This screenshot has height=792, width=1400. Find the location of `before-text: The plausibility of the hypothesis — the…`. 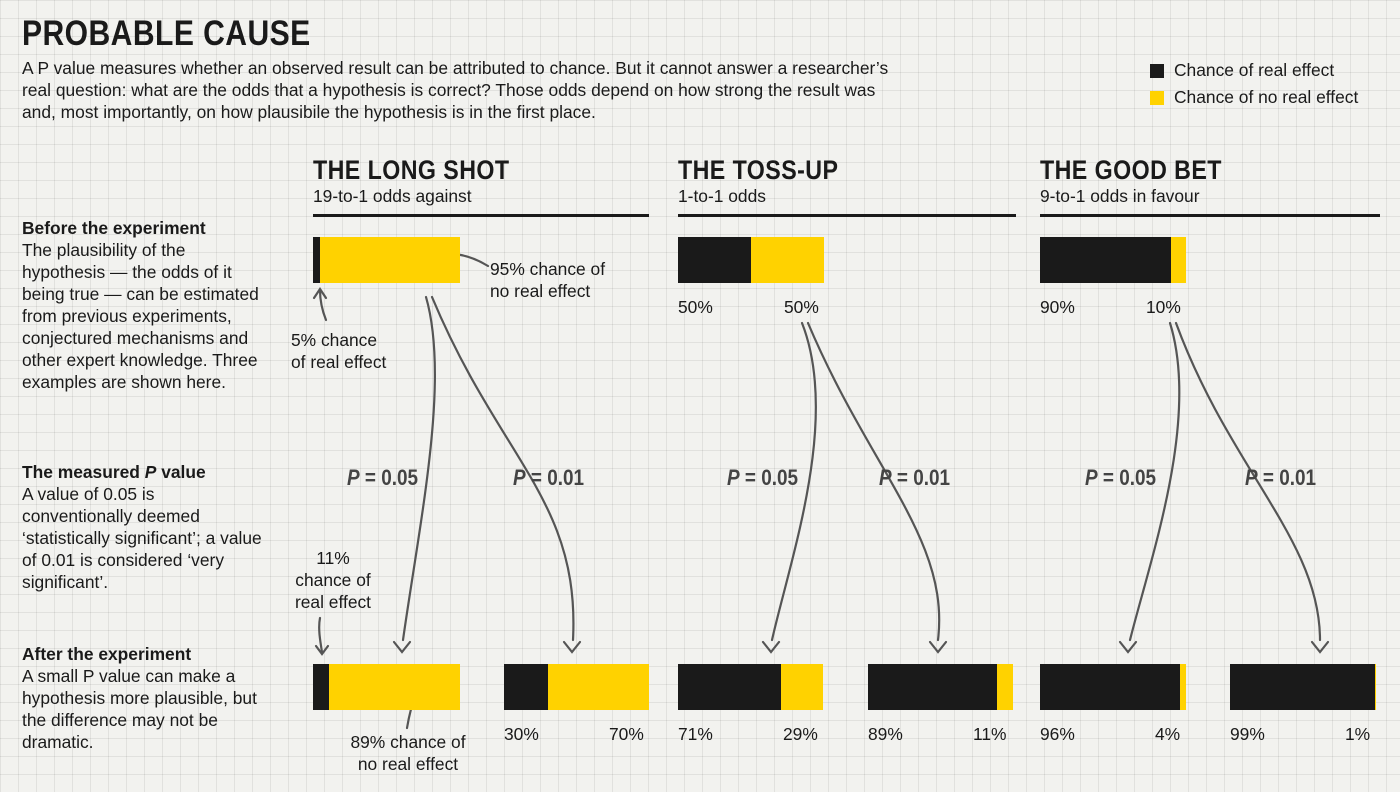

before-text: The plausibility of the hypothesis — the… is located at coordinates (140, 316).